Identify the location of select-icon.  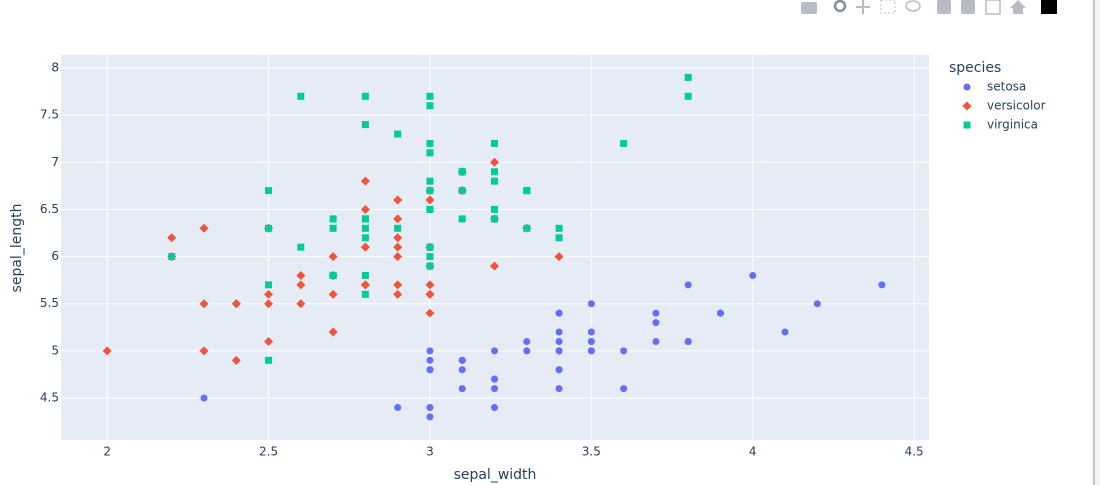
(888, 7).